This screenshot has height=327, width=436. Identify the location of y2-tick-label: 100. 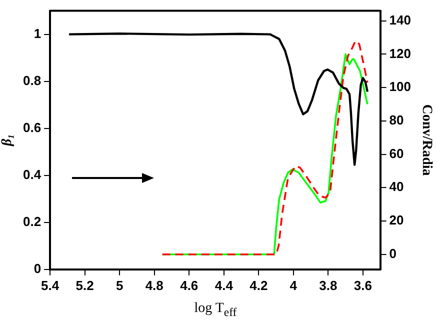
(400, 86).